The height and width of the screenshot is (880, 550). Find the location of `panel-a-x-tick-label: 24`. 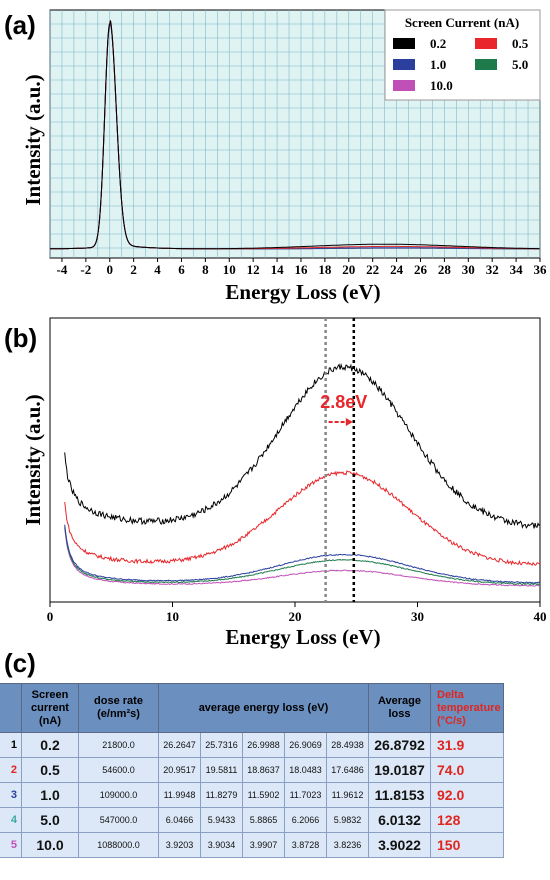

panel-a-x-tick-label: 24 is located at coordinates (397, 269).